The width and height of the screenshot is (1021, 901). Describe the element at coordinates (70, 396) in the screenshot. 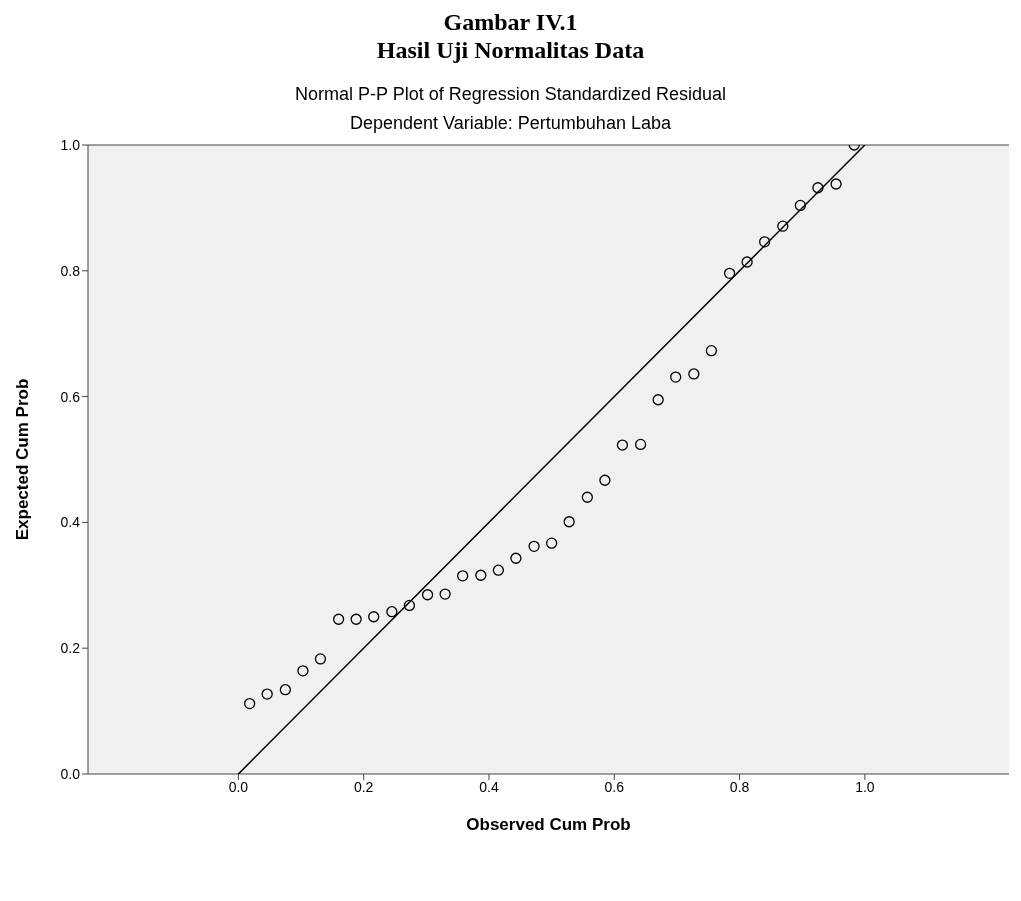

I see `y-tick-label: 0.6` at that location.